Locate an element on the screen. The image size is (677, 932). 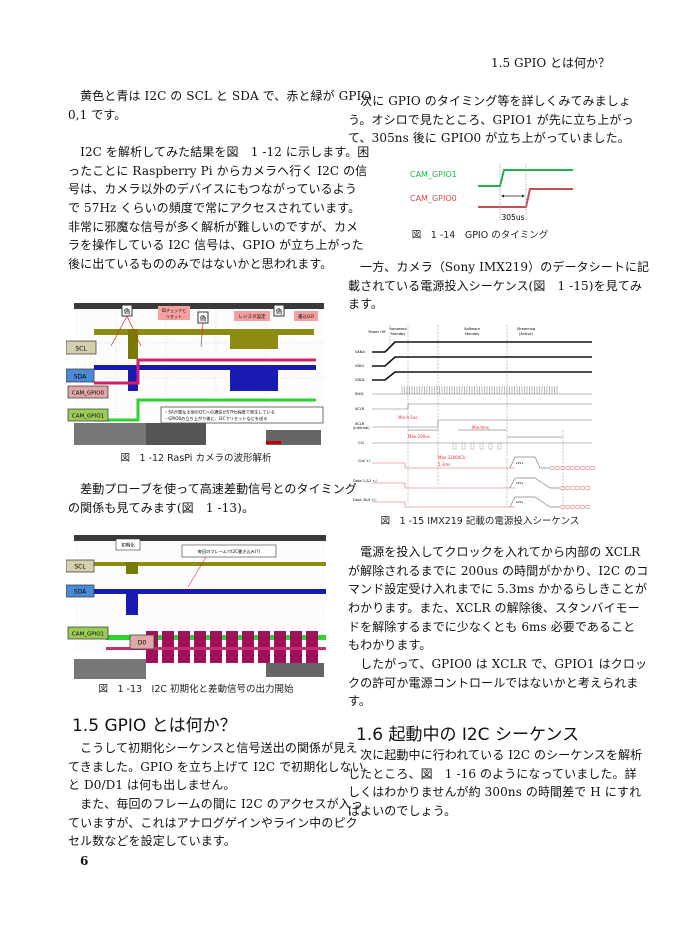
text-line: わかります。また、XCLR の解除後、スタンバイモー is located at coordinates (494, 608).